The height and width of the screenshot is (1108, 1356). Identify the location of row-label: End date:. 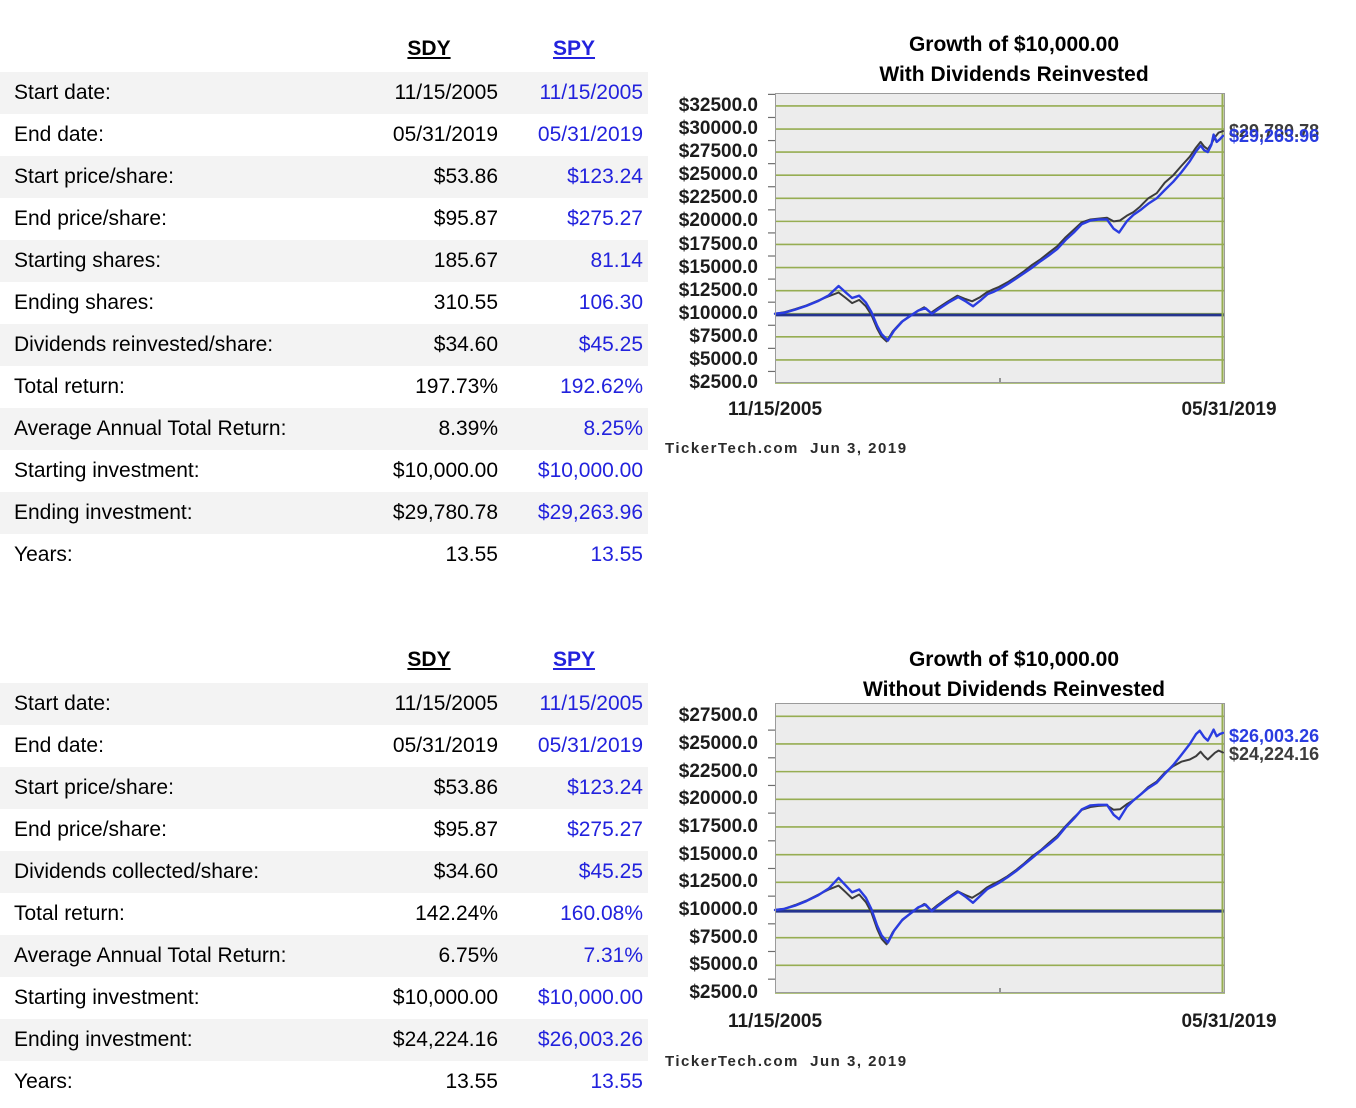
(59, 745).